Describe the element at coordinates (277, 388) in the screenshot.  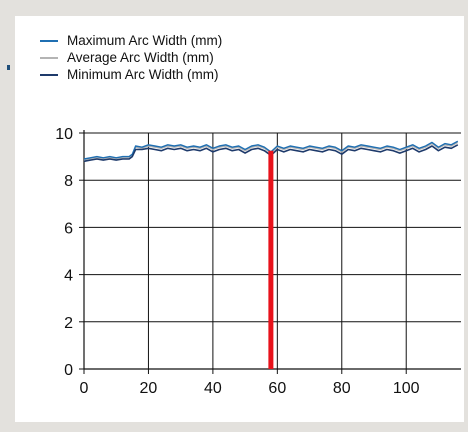
I see `x-tick-label-3: 60` at that location.